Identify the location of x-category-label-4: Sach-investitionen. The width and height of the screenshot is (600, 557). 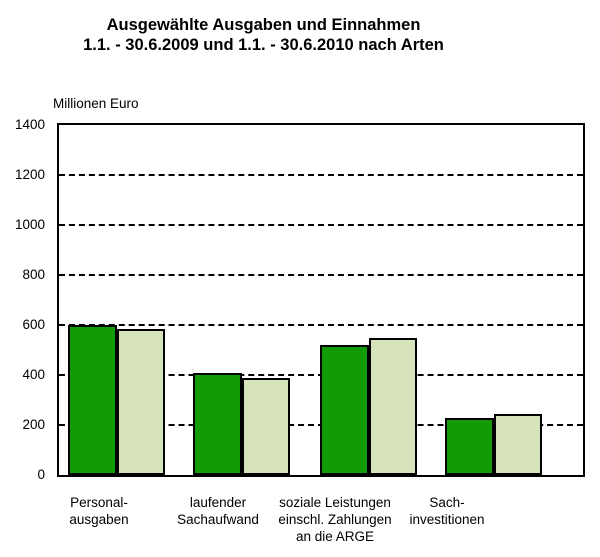
(447, 511).